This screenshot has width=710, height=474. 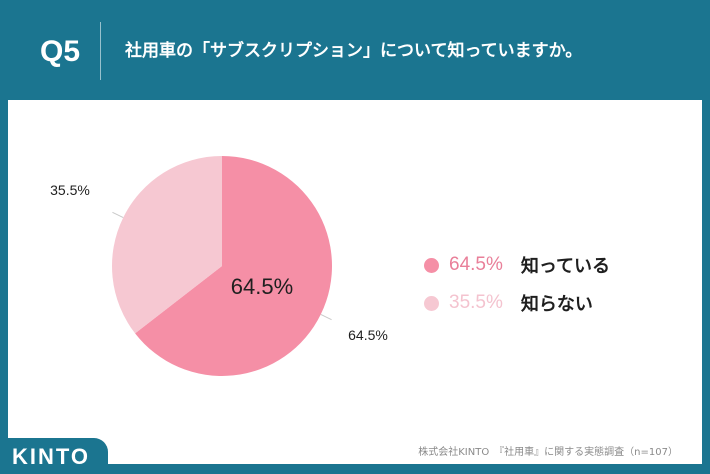 I want to click on question-number: Q5, so click(x=60, y=51).